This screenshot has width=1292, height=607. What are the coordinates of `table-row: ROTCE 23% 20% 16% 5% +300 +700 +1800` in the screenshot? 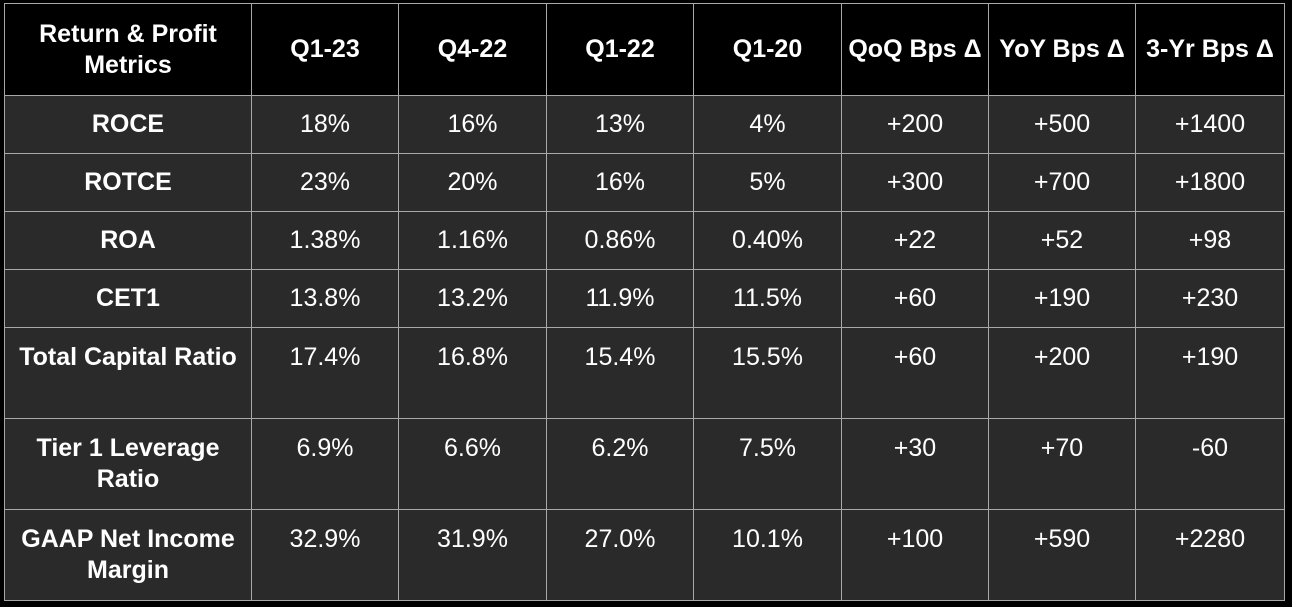 It's located at (644, 182).